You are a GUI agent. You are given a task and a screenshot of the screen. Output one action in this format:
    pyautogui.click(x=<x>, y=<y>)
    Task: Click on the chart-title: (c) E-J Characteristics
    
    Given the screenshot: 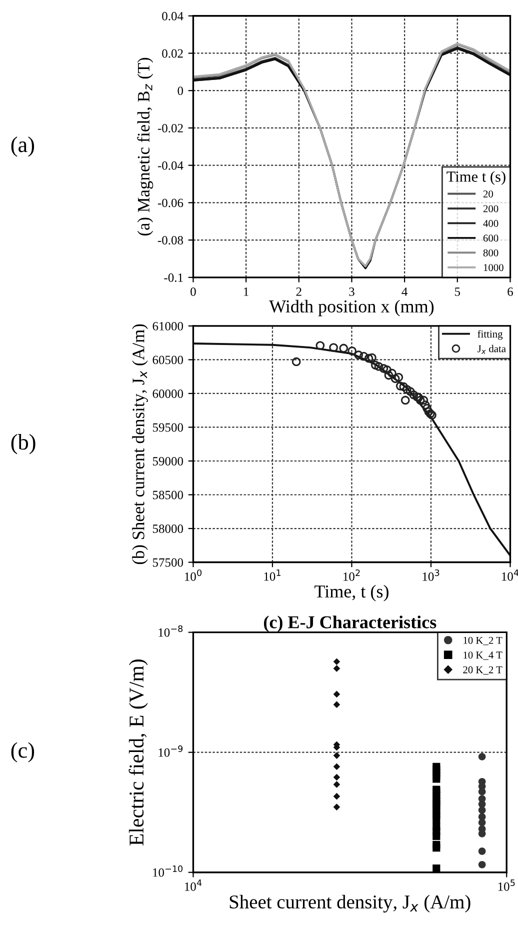 What is the action you would take?
    pyautogui.click(x=350, y=624)
    